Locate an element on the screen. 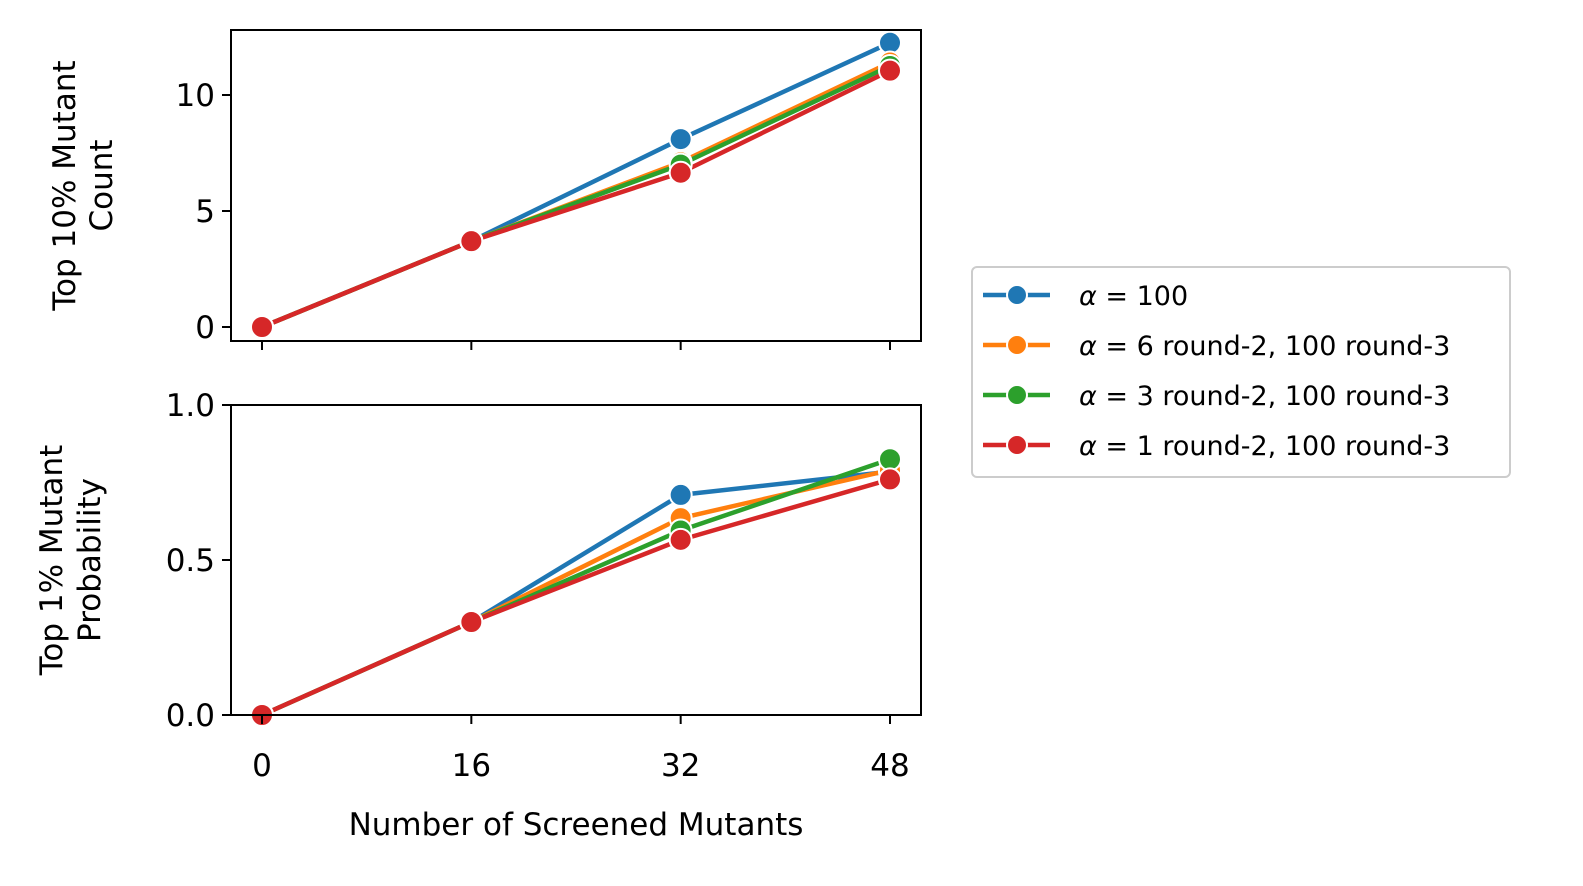 This screenshot has height=886, width=1583. x-tick-label: 16 is located at coordinates (471, 766).